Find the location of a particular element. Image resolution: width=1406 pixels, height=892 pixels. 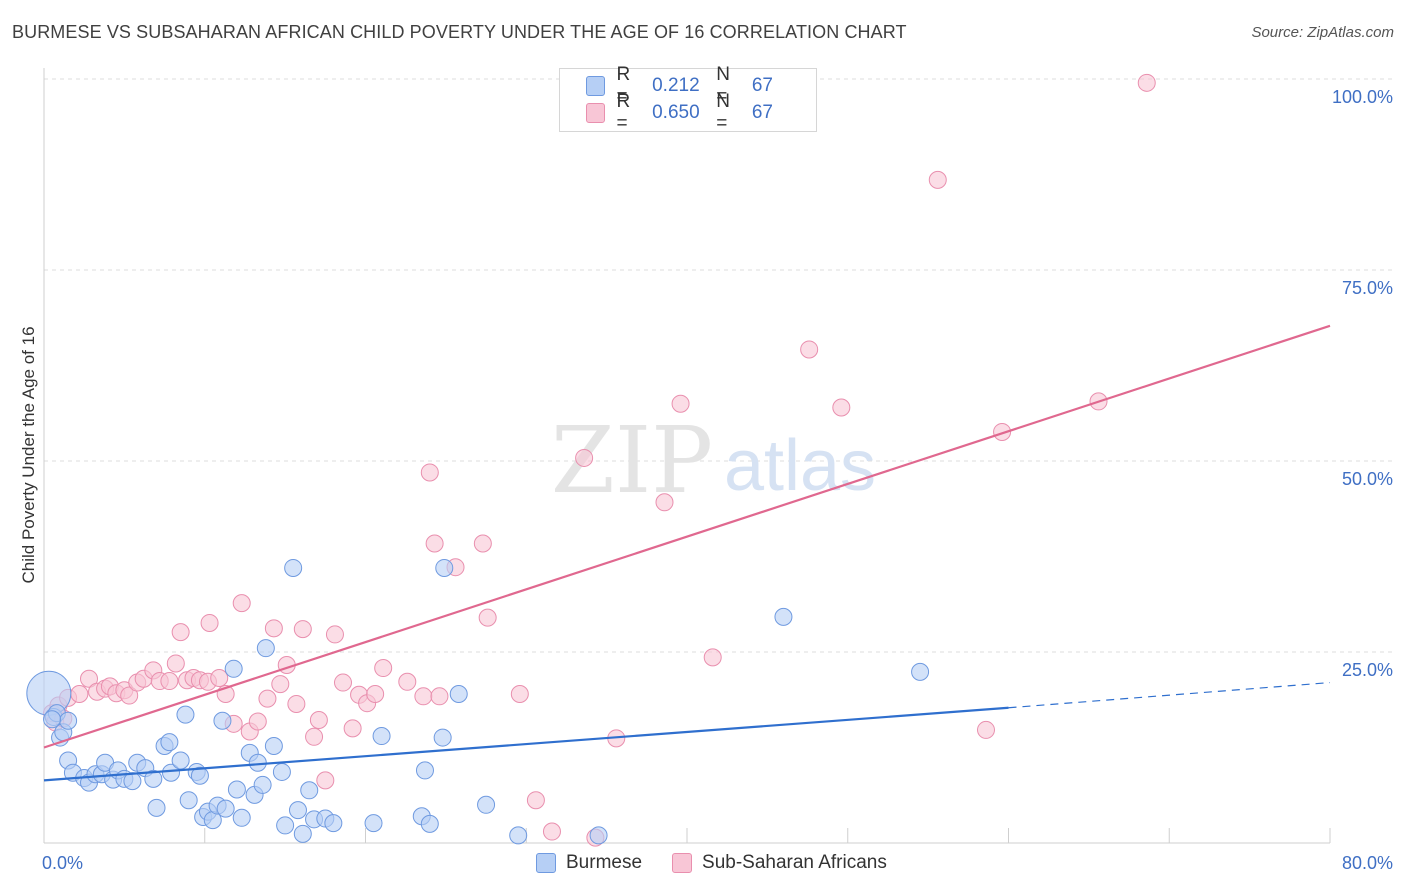

legend-n-value: 67 is located at coordinates (762, 112).